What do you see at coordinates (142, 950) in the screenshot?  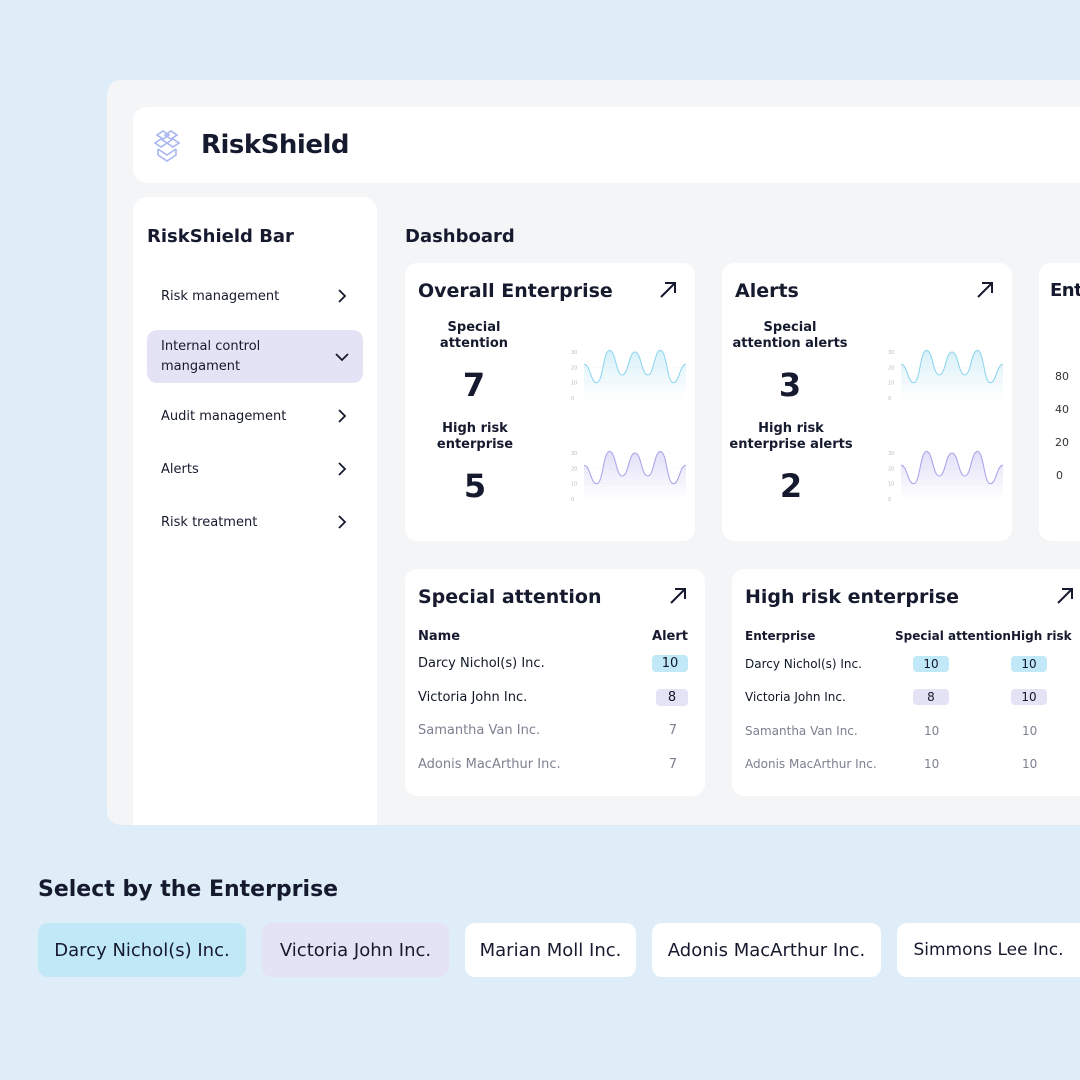 I see `enterprise-chip: Darcy Nichol(s) Inc.` at bounding box center [142, 950].